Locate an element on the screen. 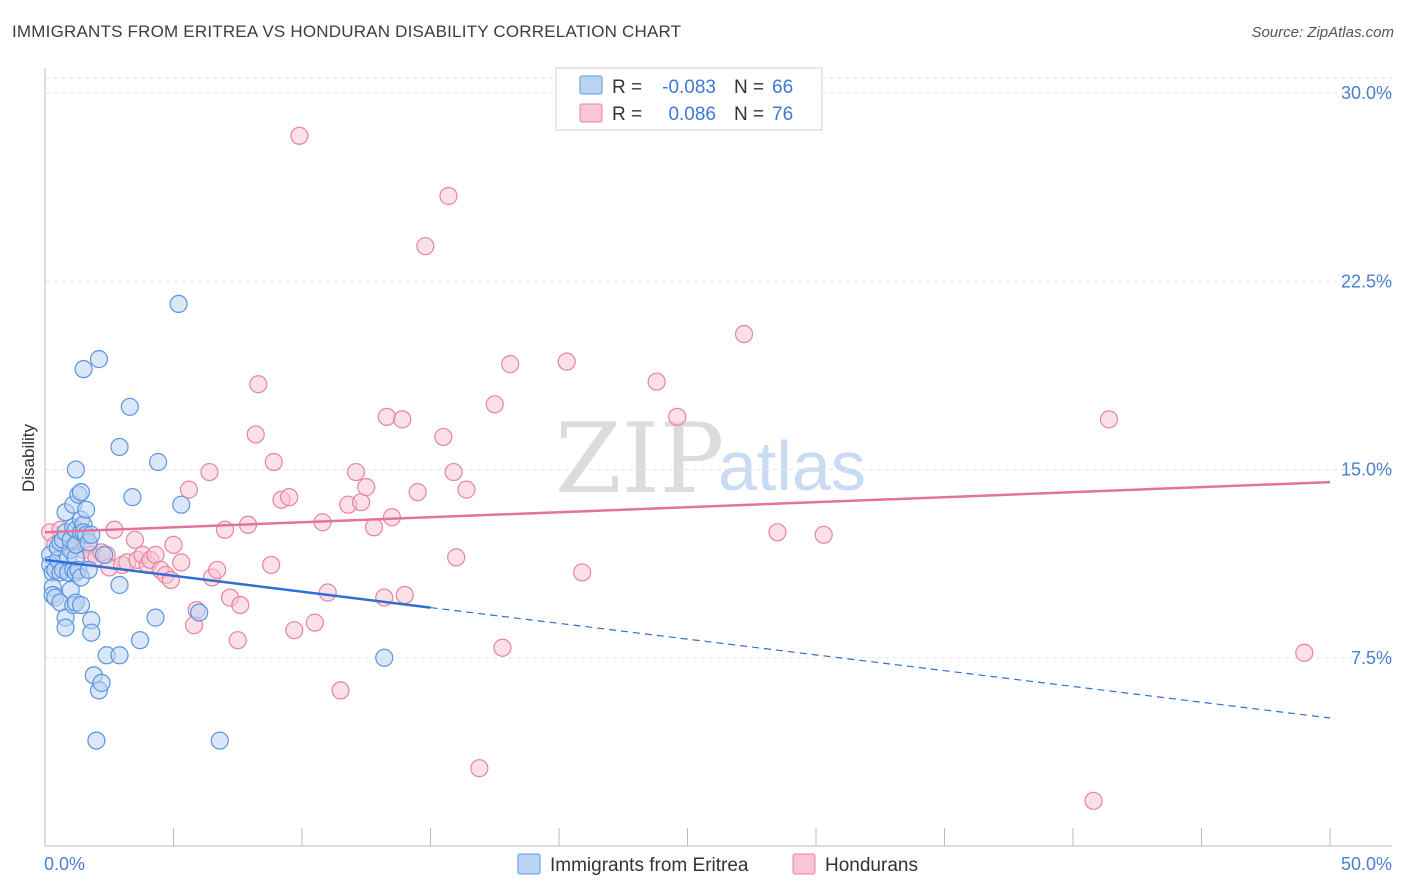  x-tick-label-min: 0.0% is located at coordinates (64, 864).